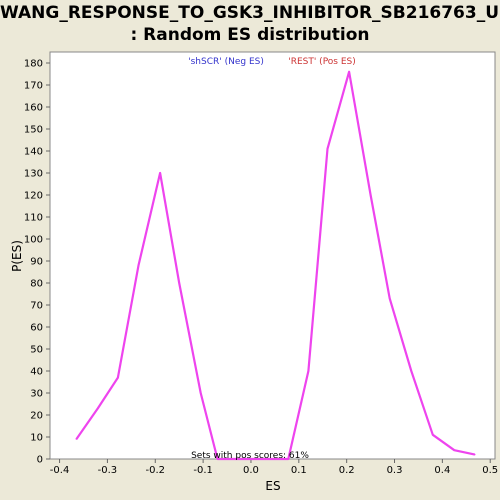 The width and height of the screenshot is (500, 500). What do you see at coordinates (108, 470) in the screenshot?
I see `x-tick-label: -0.3` at bounding box center [108, 470].